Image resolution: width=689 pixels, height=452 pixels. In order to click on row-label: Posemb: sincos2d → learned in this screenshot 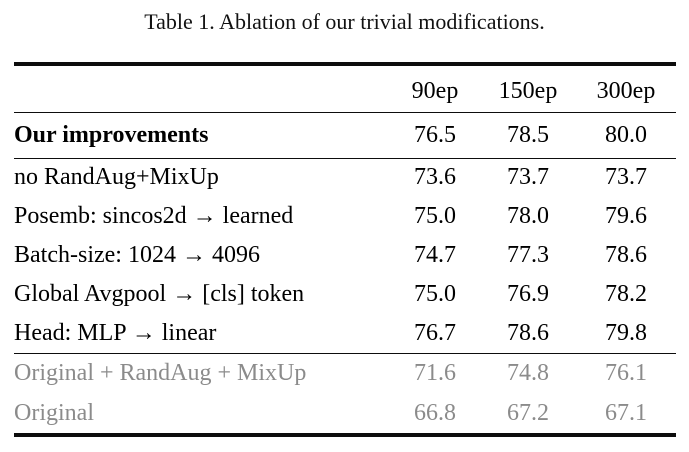, I will do `click(154, 216)`.